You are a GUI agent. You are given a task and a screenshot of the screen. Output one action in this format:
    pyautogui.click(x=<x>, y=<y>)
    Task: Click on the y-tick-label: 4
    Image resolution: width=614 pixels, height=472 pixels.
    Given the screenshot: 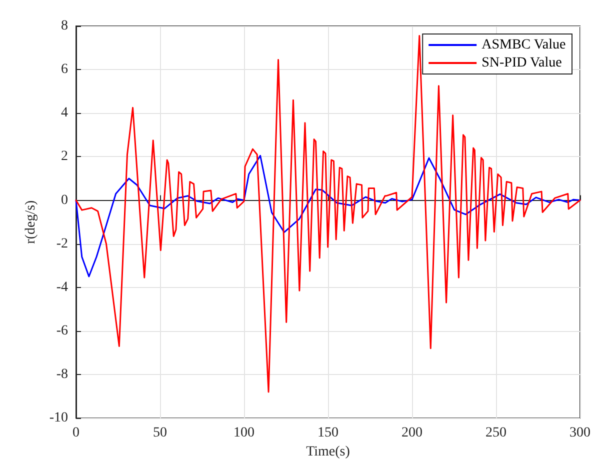 What is the action you would take?
    pyautogui.click(x=64, y=113)
    